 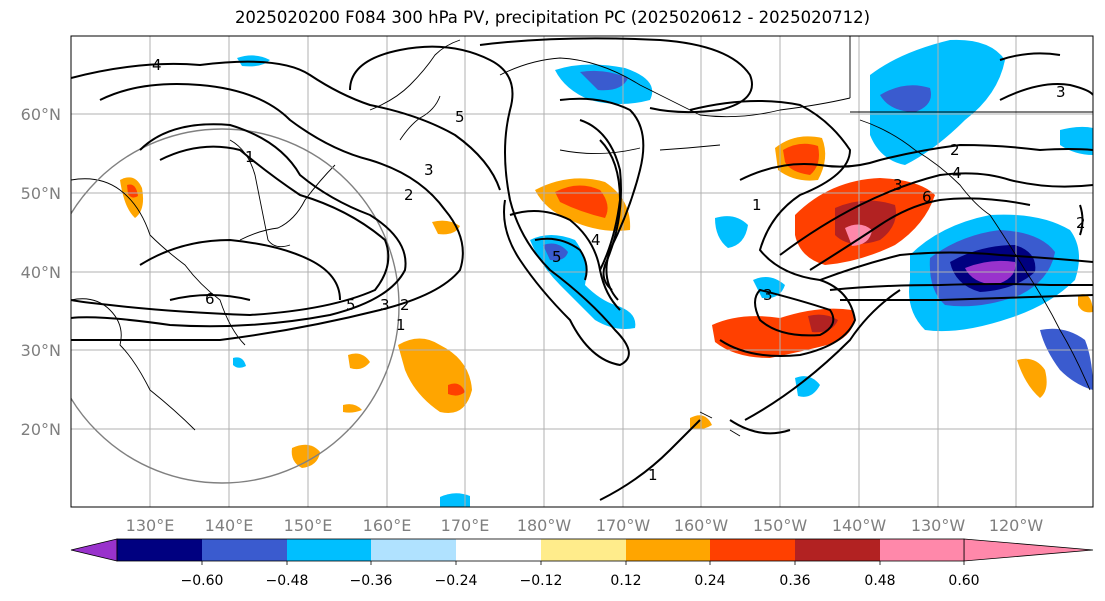 What do you see at coordinates (371, 581) in the screenshot?
I see `colorbar-tick-label: −0.36` at bounding box center [371, 581].